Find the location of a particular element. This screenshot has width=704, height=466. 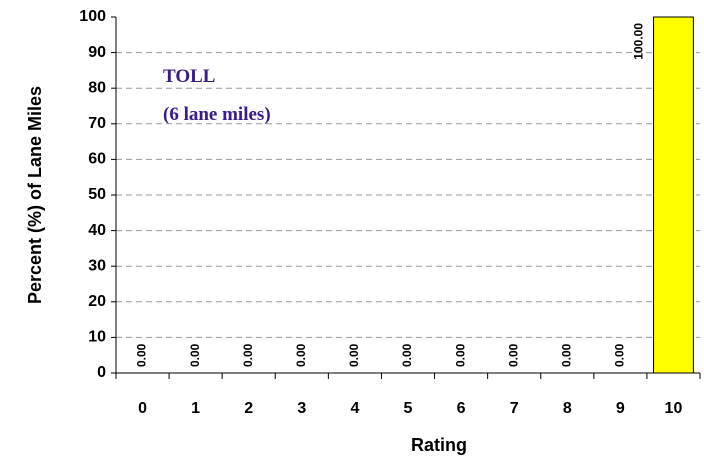

y-tick-label: 20 is located at coordinates (97, 301).